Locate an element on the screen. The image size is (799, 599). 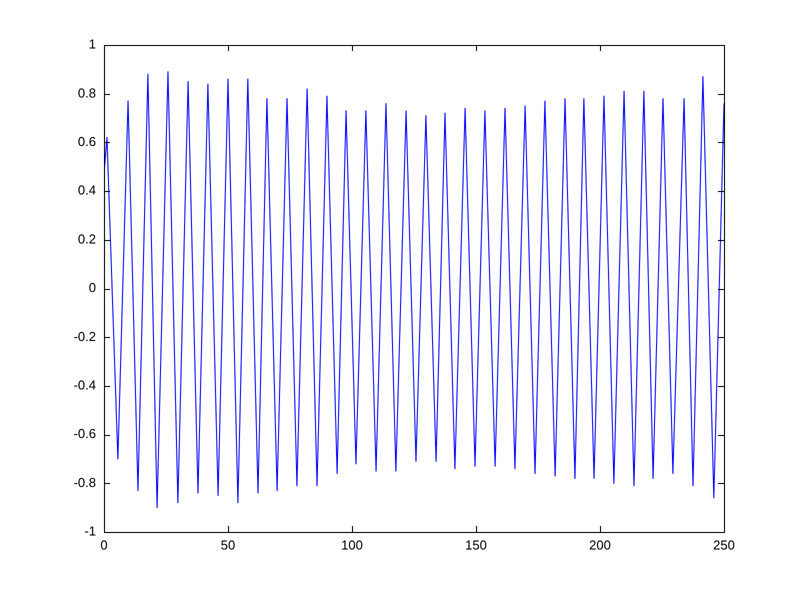
y-tick-label: -0.6 is located at coordinates (85, 434).